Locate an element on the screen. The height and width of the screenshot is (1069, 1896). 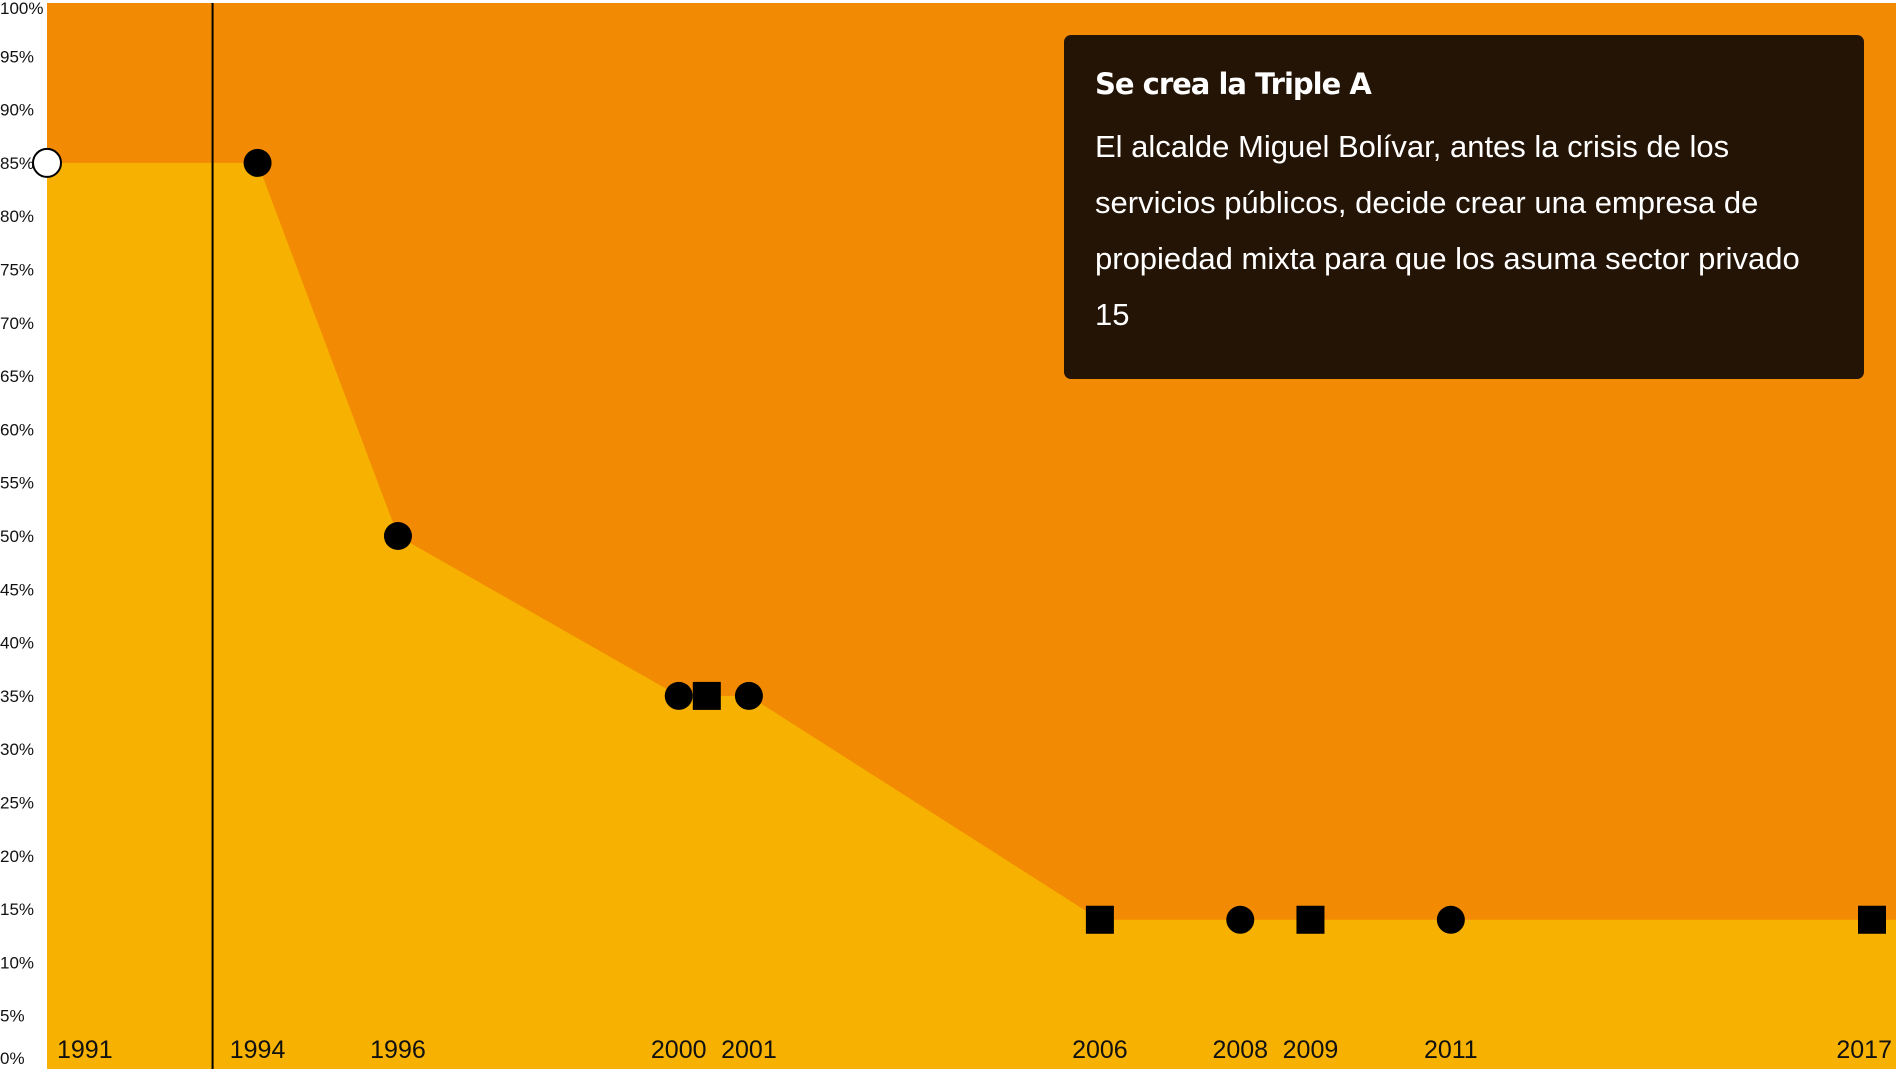
y-tick-label: 35% is located at coordinates (17, 696).